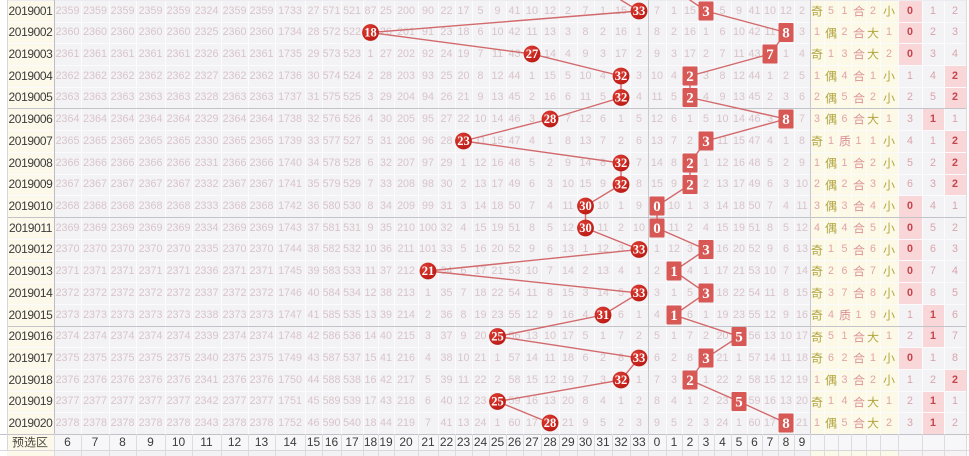 The image size is (969, 456). What do you see at coordinates (463, 141) in the screenshot?
I see `svg-text: 23` at bounding box center [463, 141].